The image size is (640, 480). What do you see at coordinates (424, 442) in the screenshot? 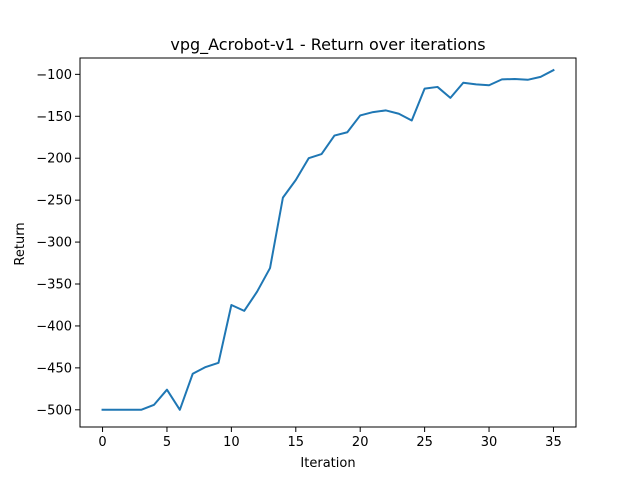
I see `x-tick-label: 25` at bounding box center [424, 442].